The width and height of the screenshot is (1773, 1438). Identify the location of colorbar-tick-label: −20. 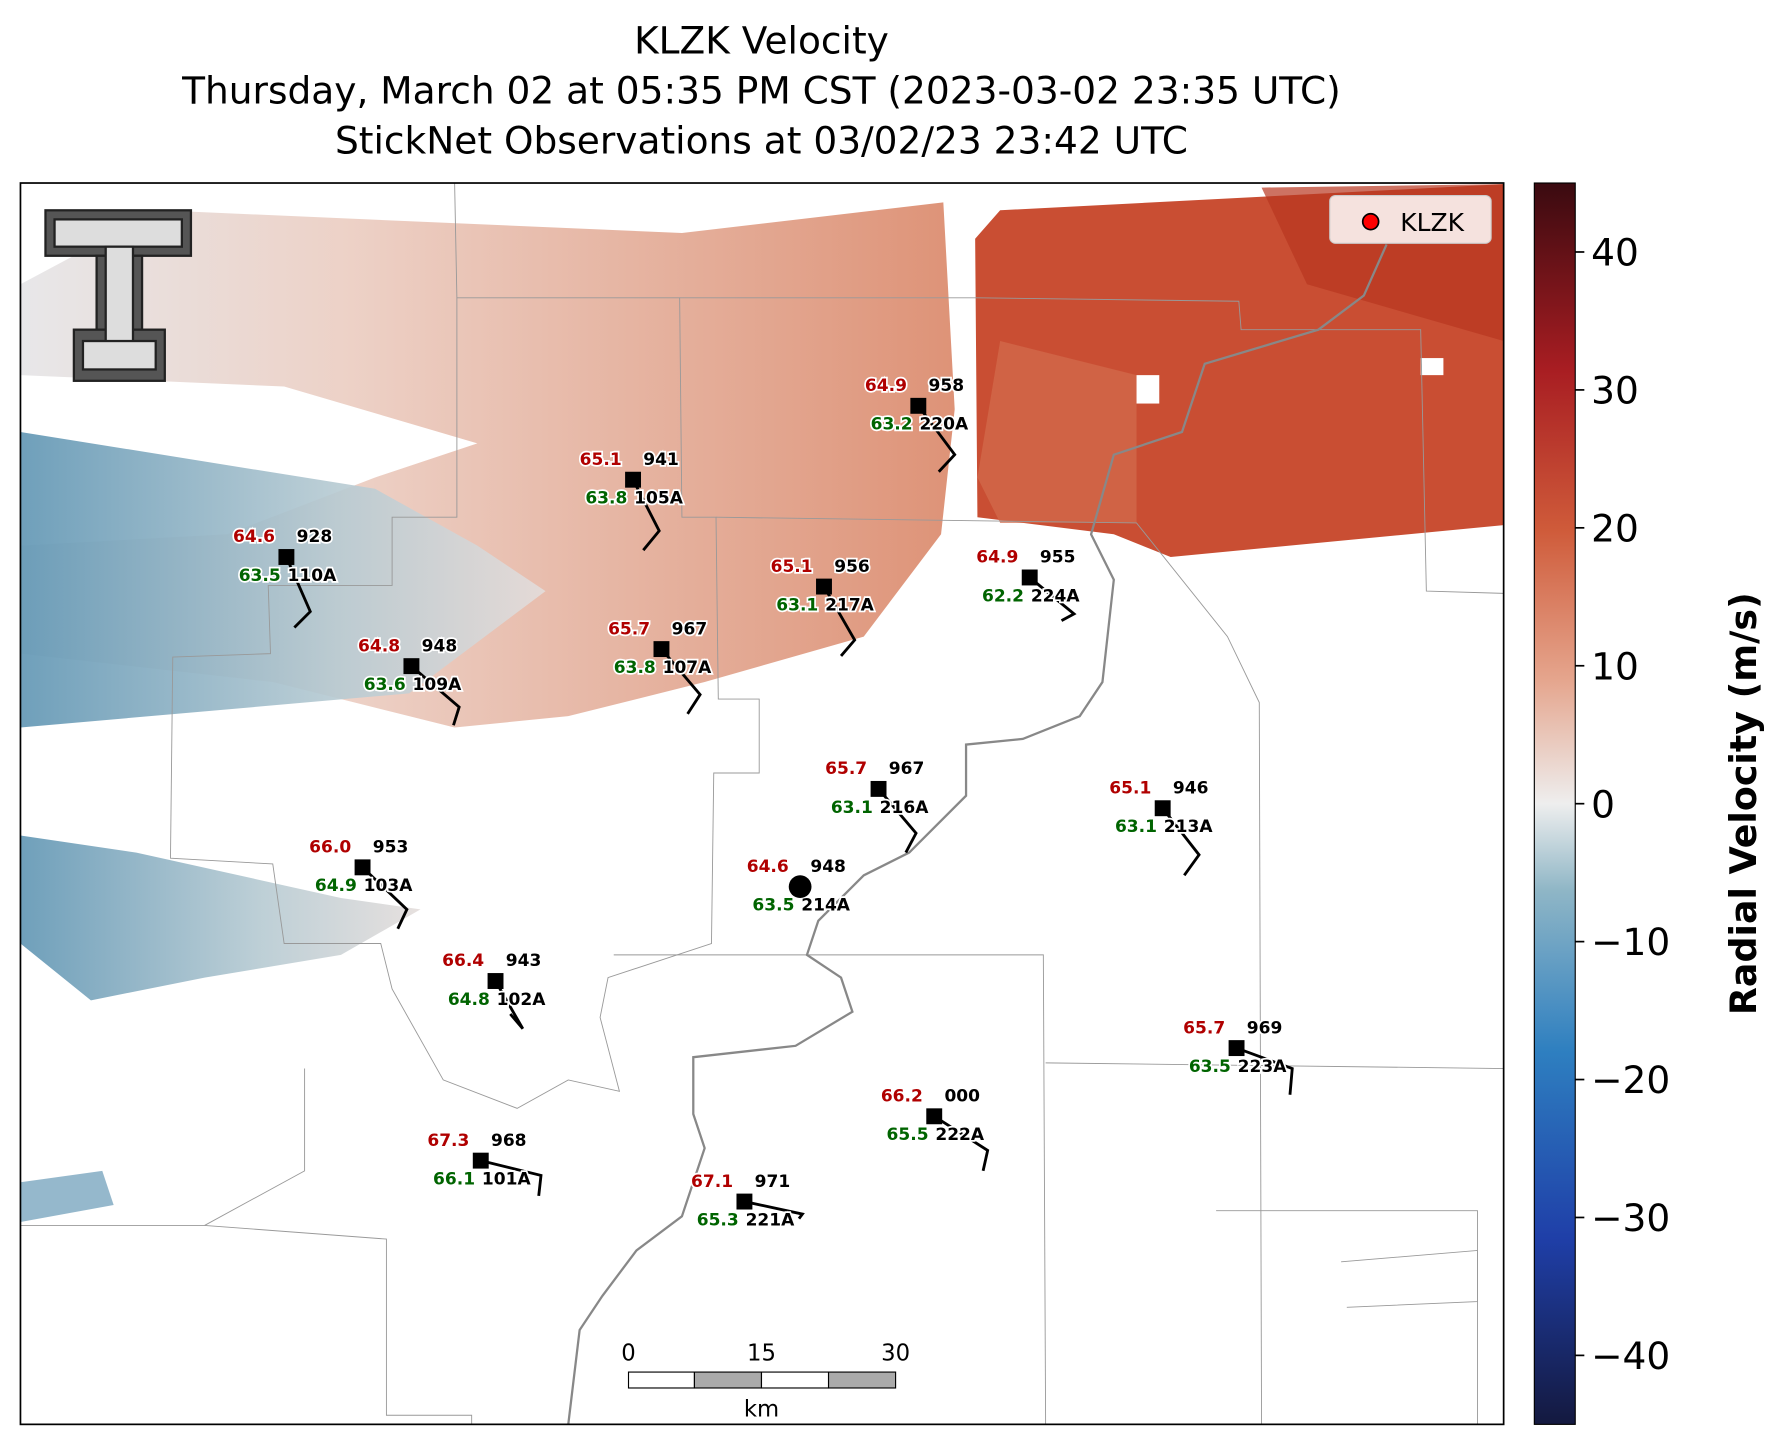
(1630, 1080).